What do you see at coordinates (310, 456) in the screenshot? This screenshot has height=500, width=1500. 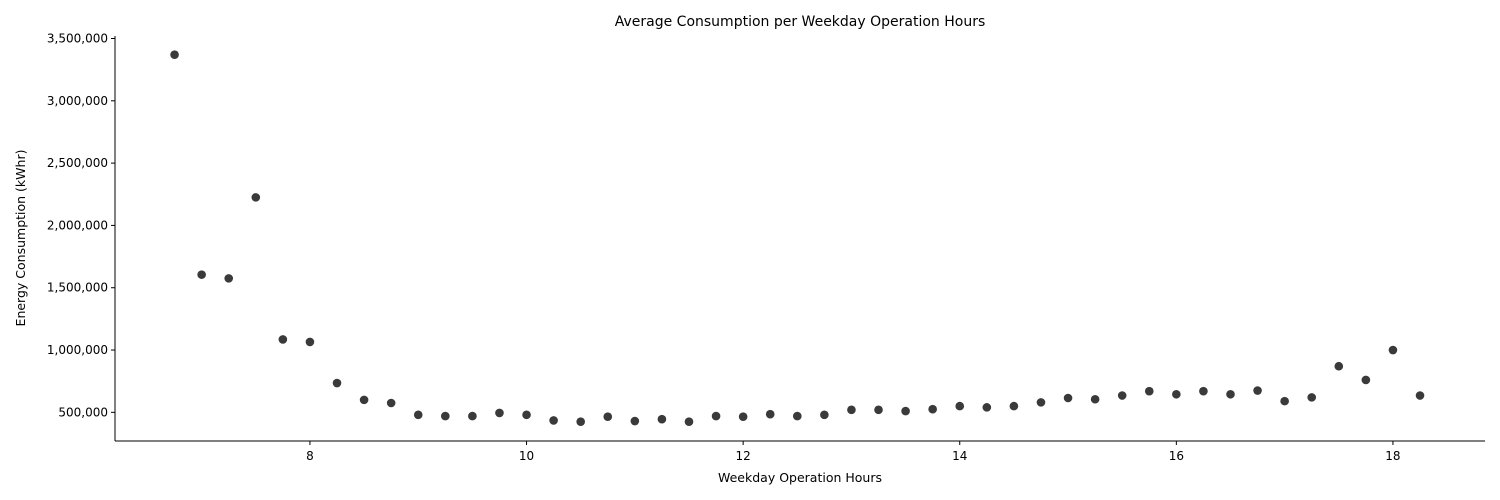 I see `x-tick-label: 8` at bounding box center [310, 456].